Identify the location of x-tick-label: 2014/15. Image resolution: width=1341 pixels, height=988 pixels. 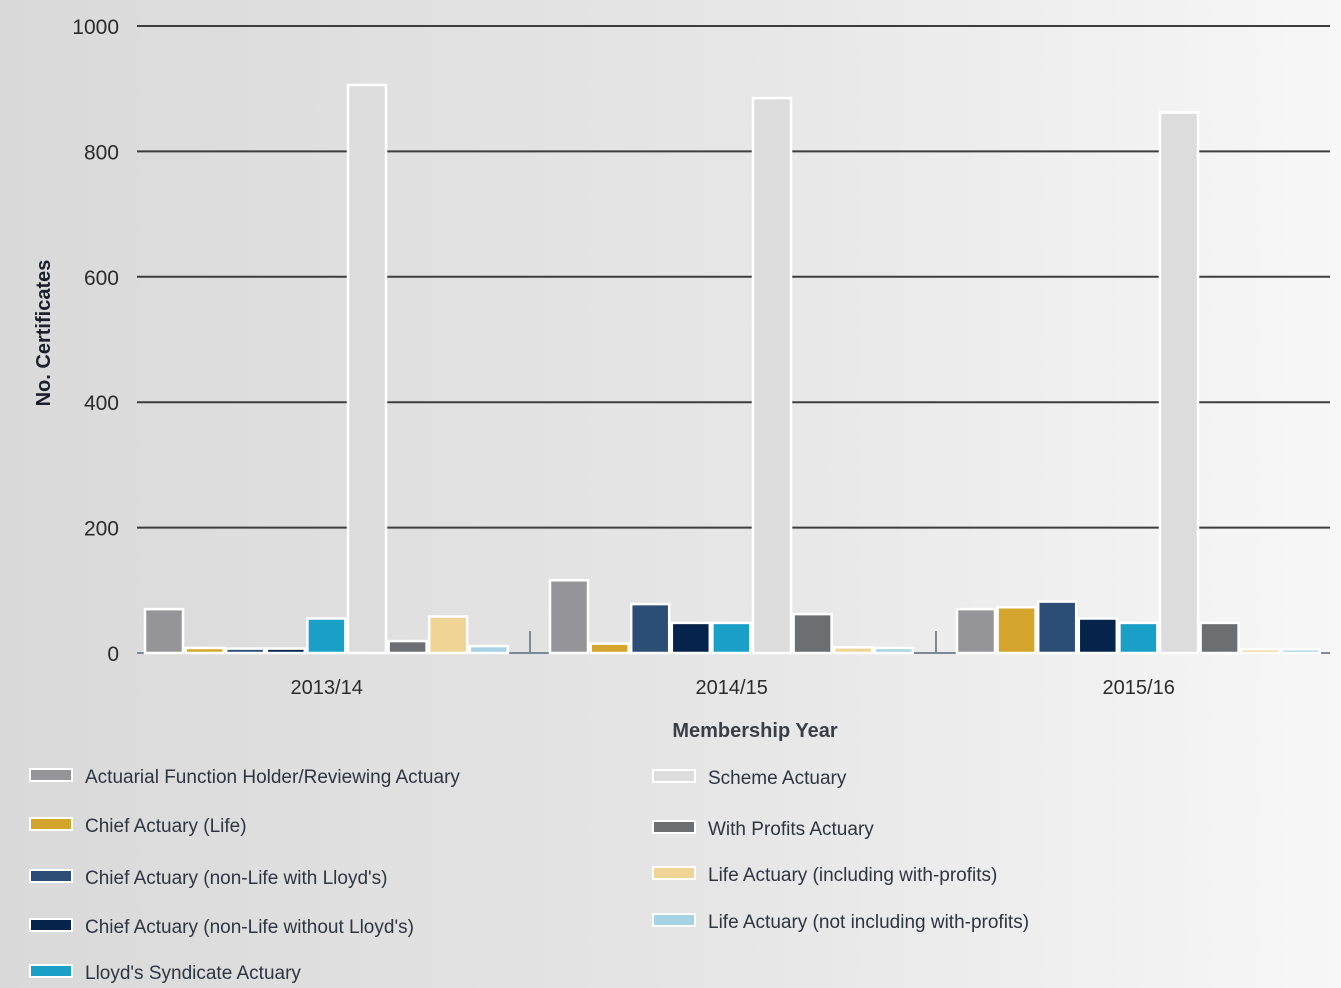
(732, 688).